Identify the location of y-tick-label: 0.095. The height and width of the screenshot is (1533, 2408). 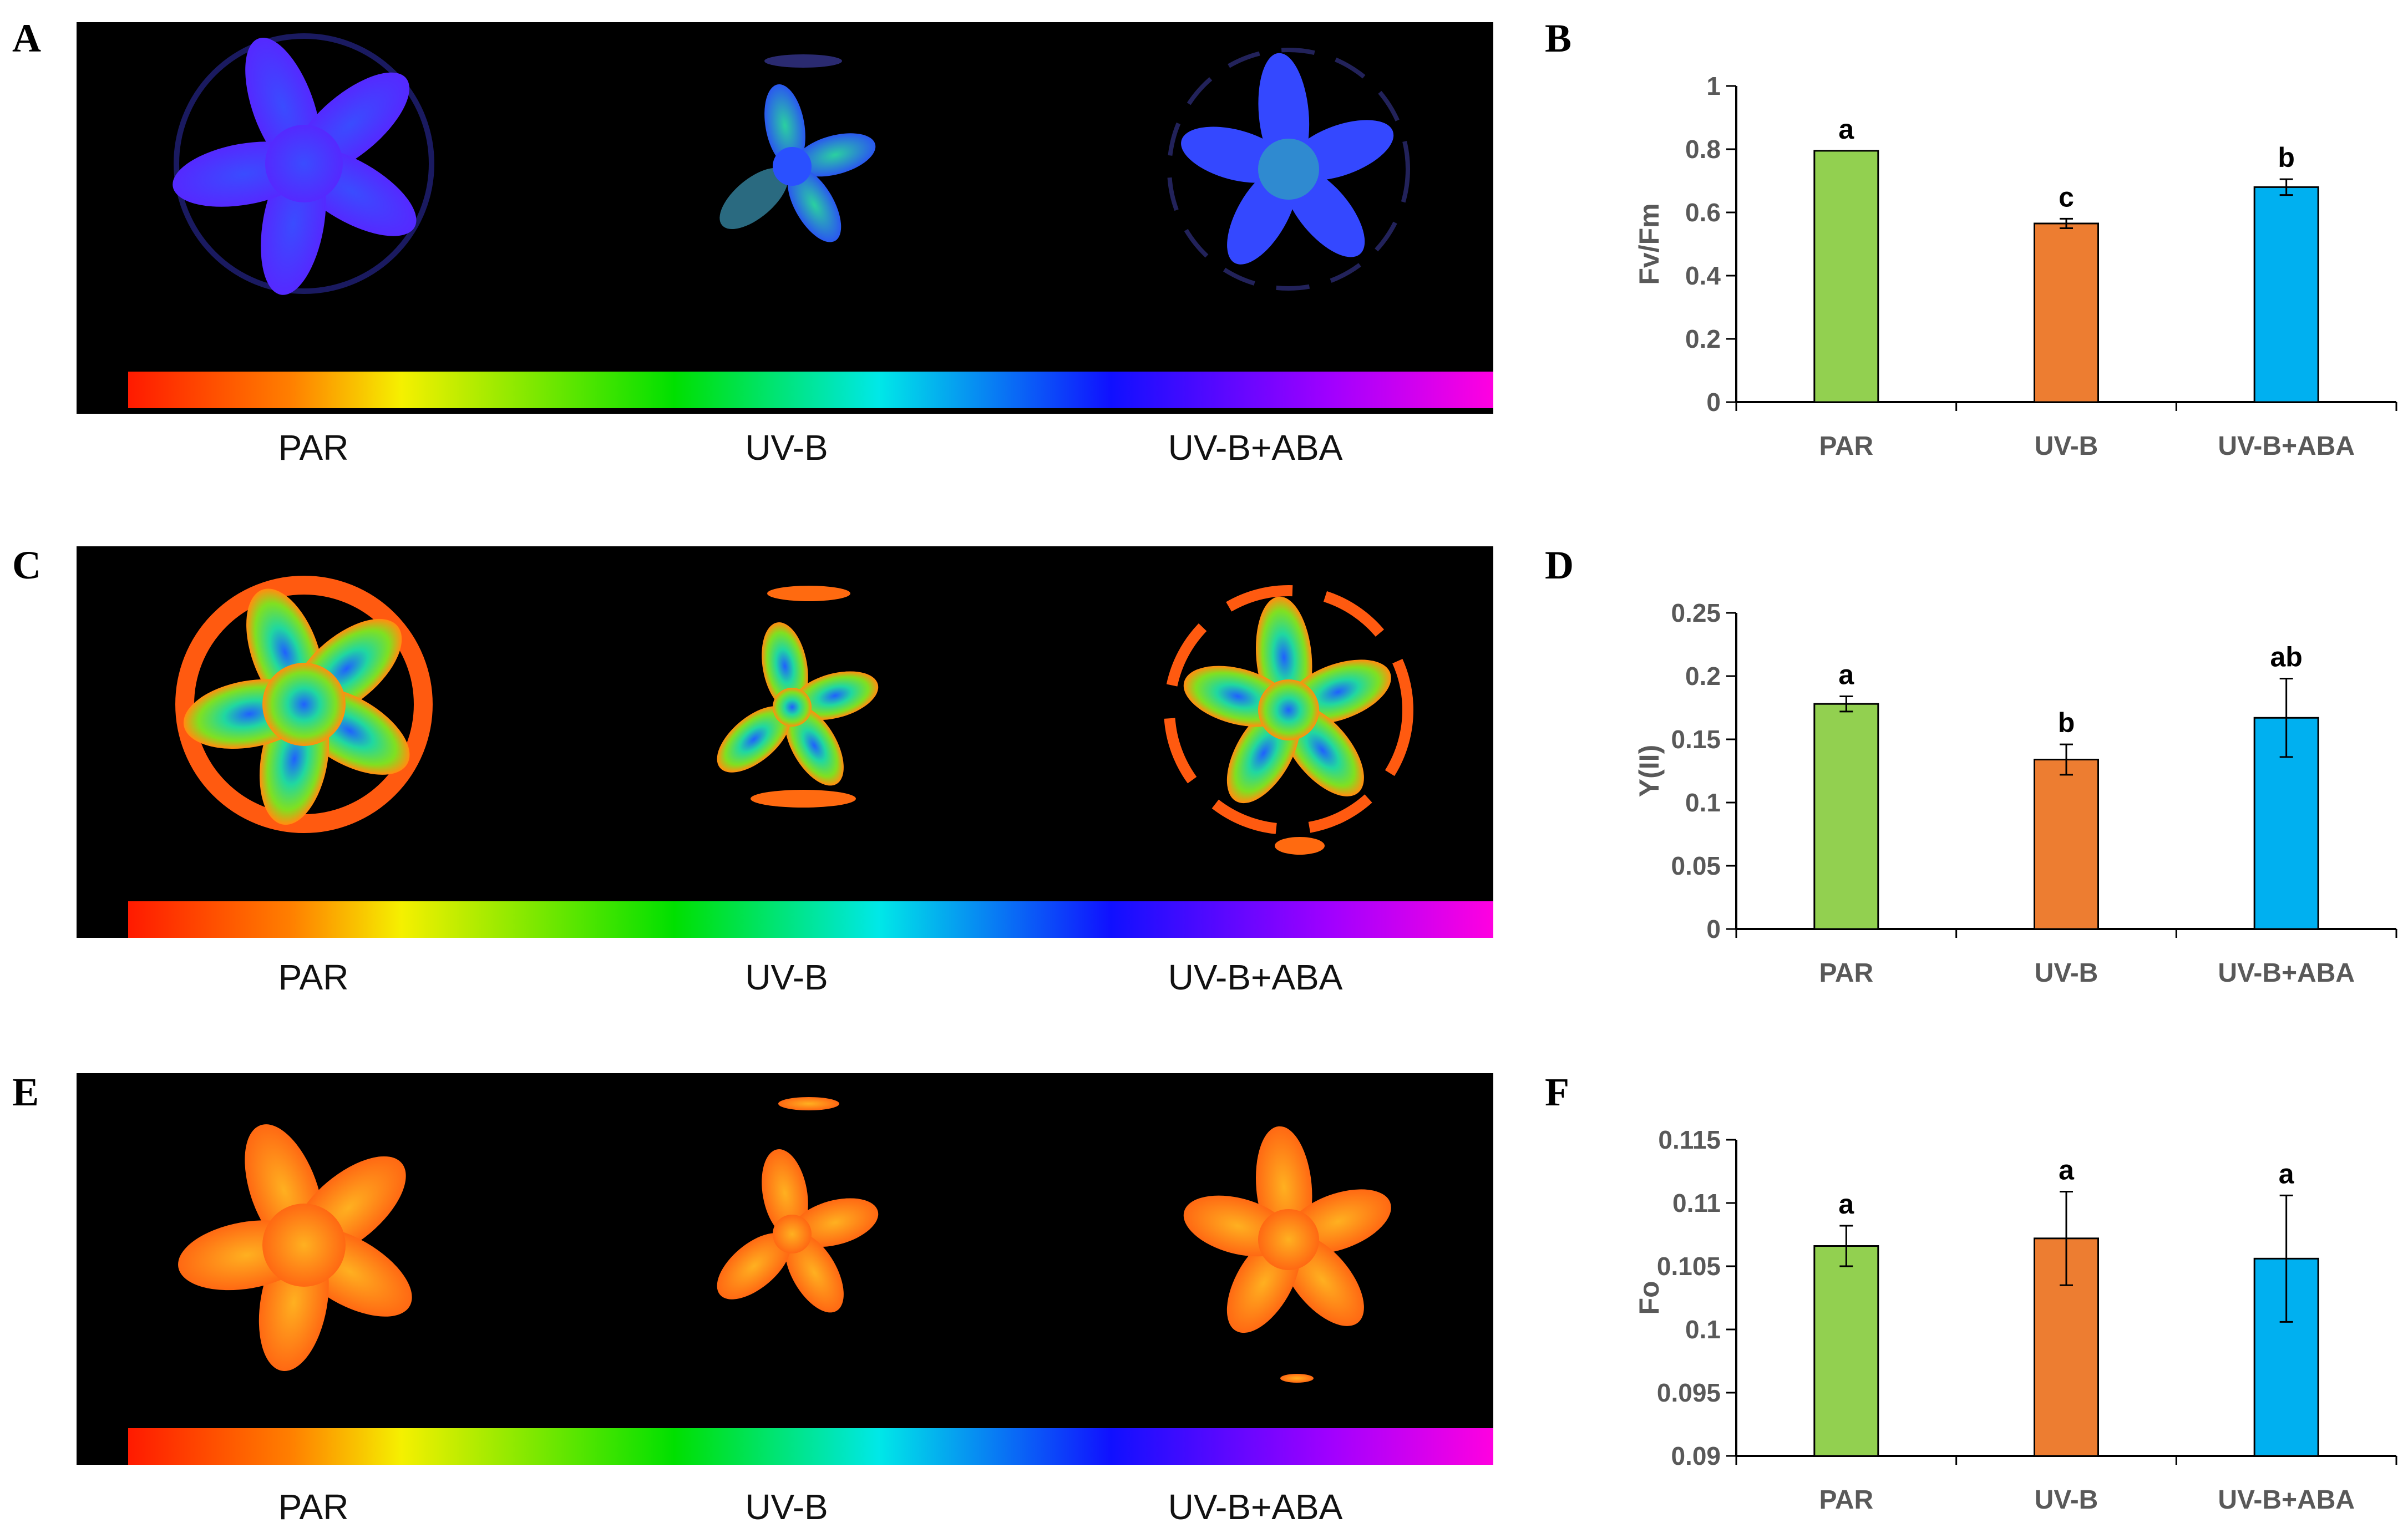
(1689, 1392).